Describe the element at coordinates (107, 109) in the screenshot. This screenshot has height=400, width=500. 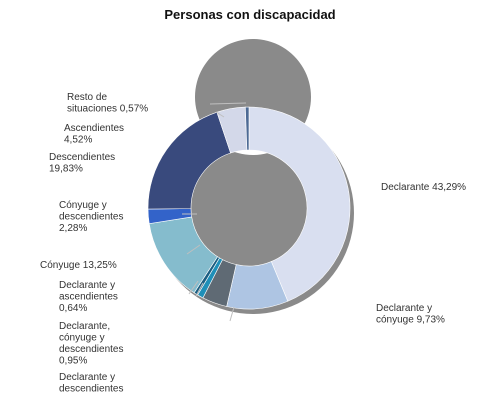
I see `slice-label-line: situaciones 0,57%` at that location.